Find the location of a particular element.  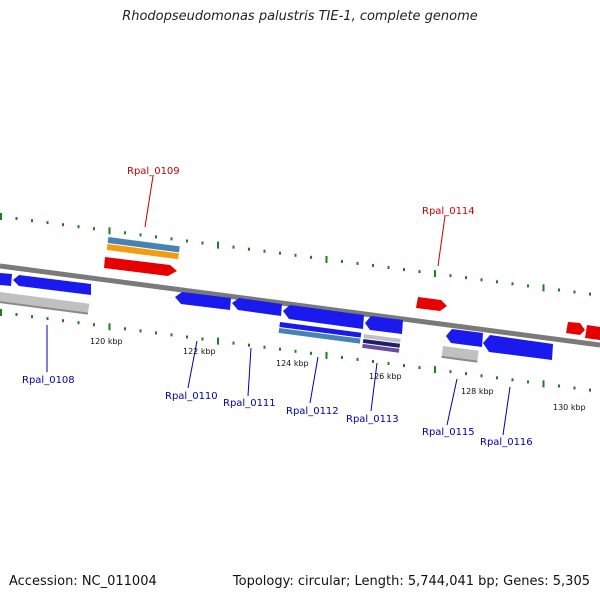

gene-rpal-0108-arrow is located at coordinates (52, 285).